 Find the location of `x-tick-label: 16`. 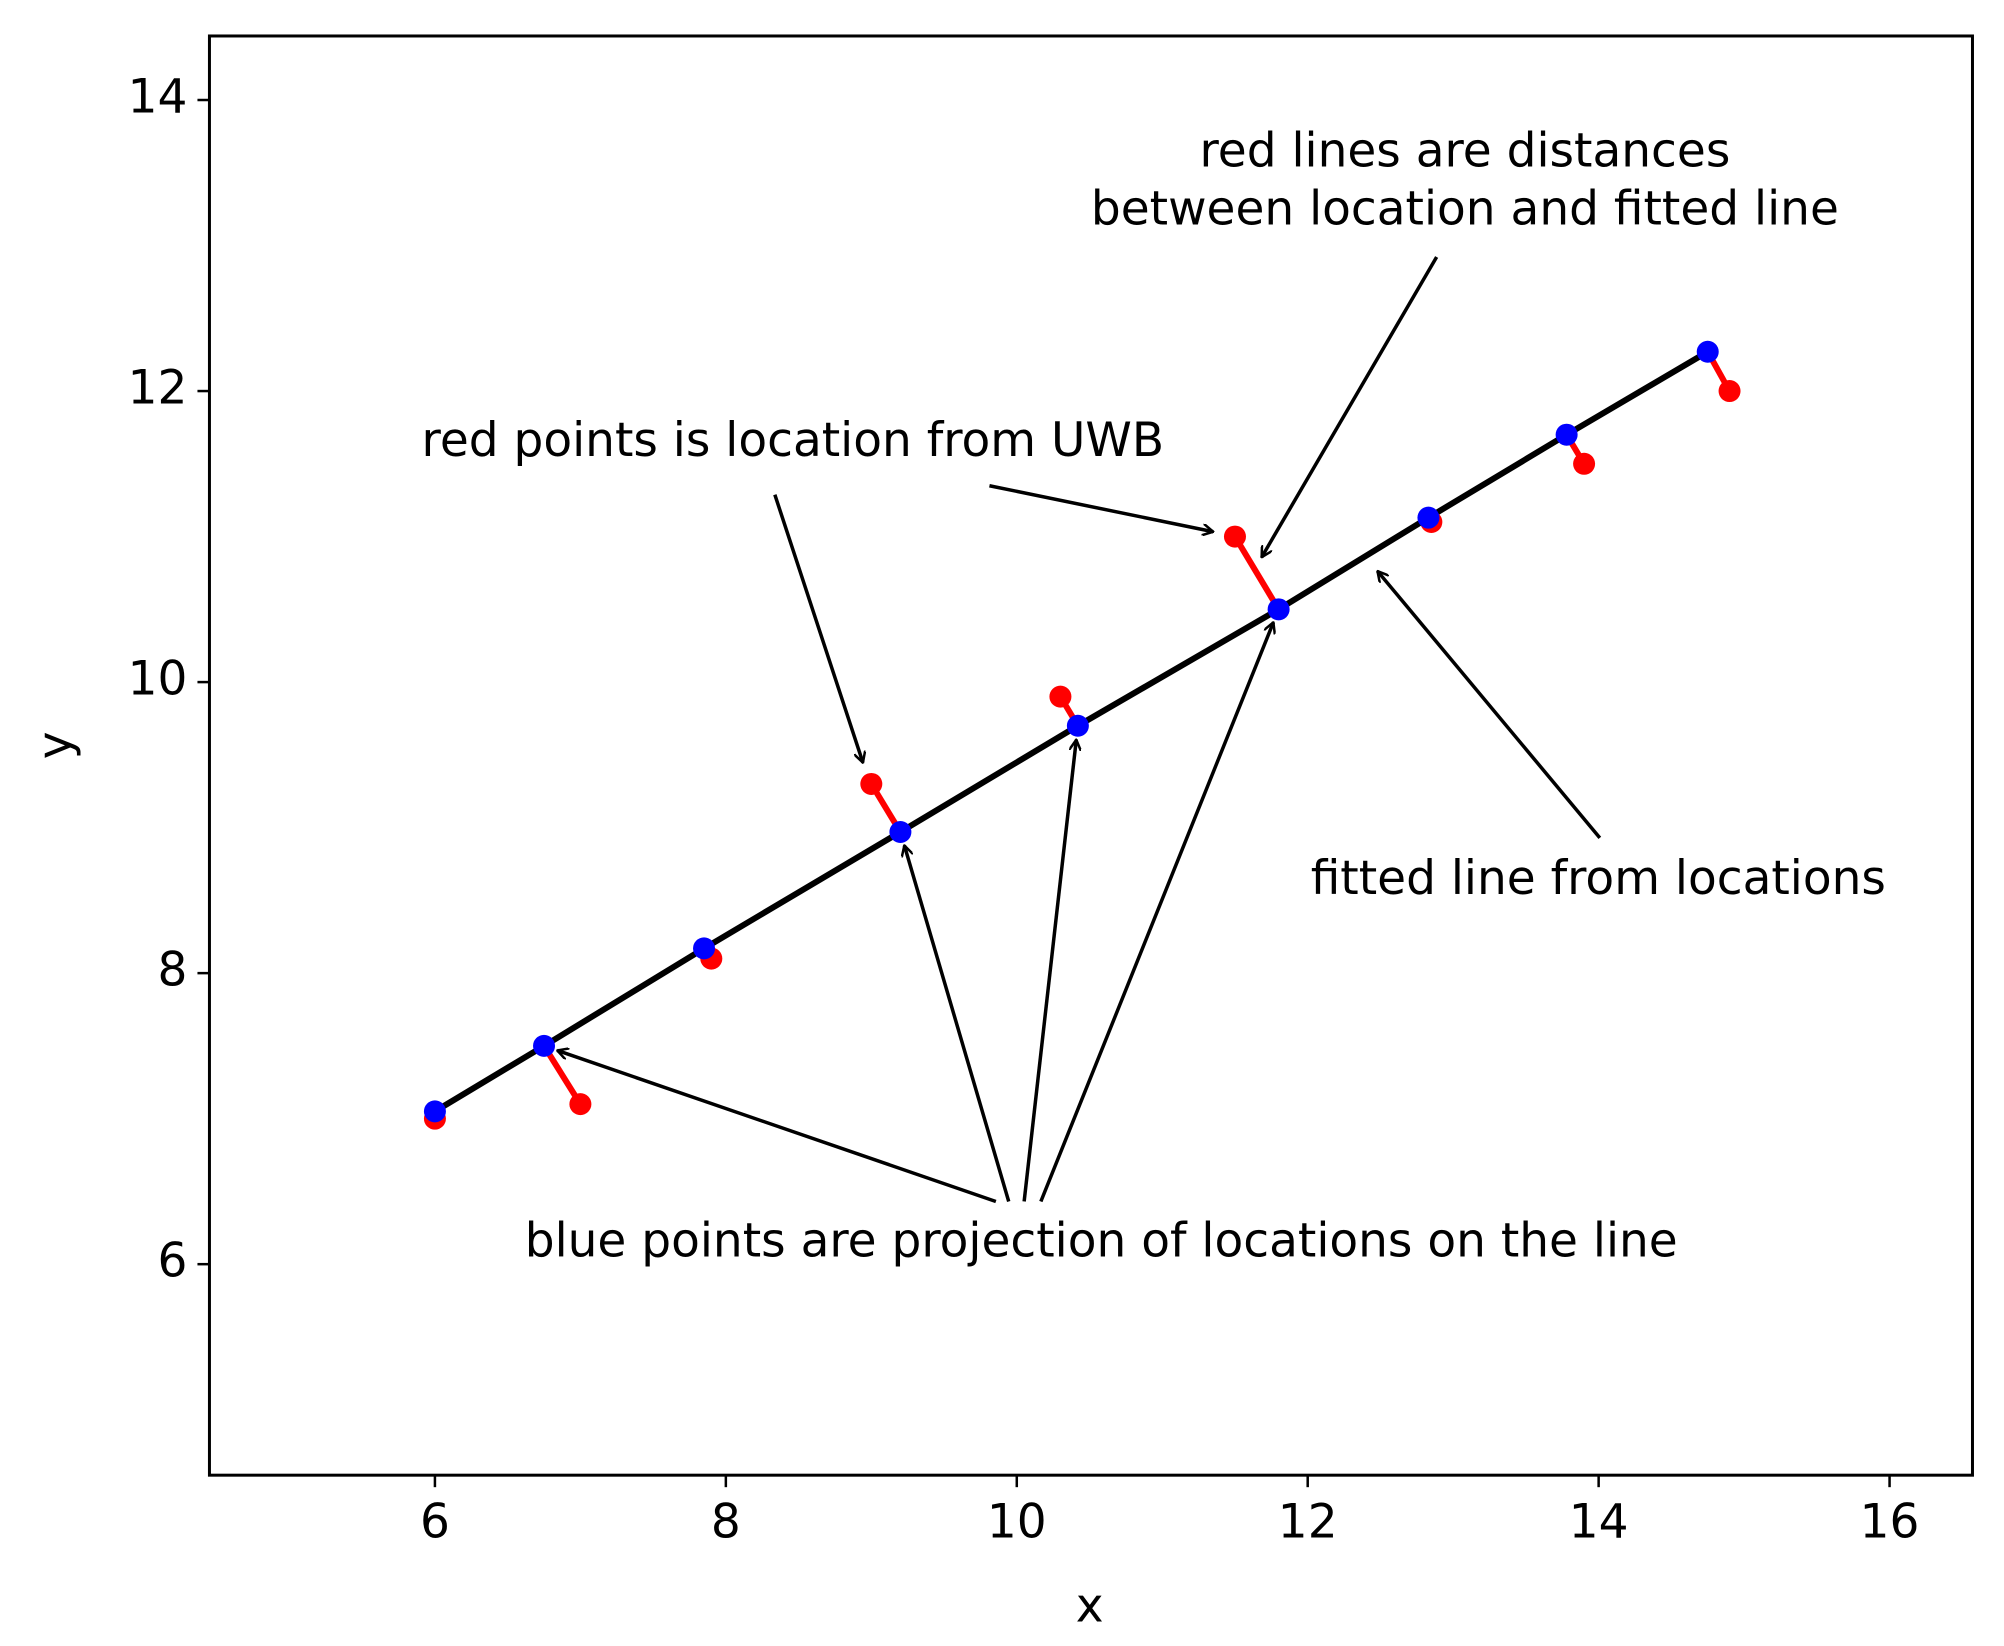

x-tick-label: 16 is located at coordinates (1890, 1522).